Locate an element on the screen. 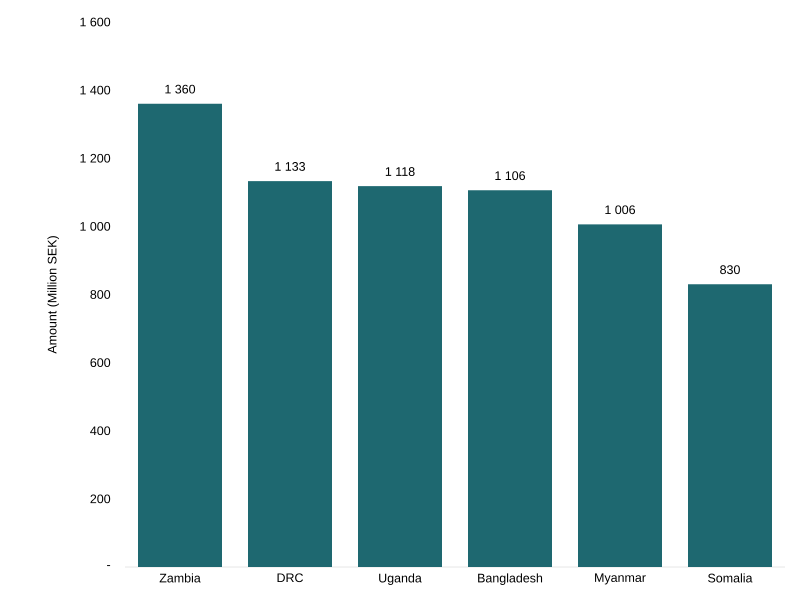 Image resolution: width=791 pixels, height=608 pixels. data-label: 1 118 is located at coordinates (400, 171).